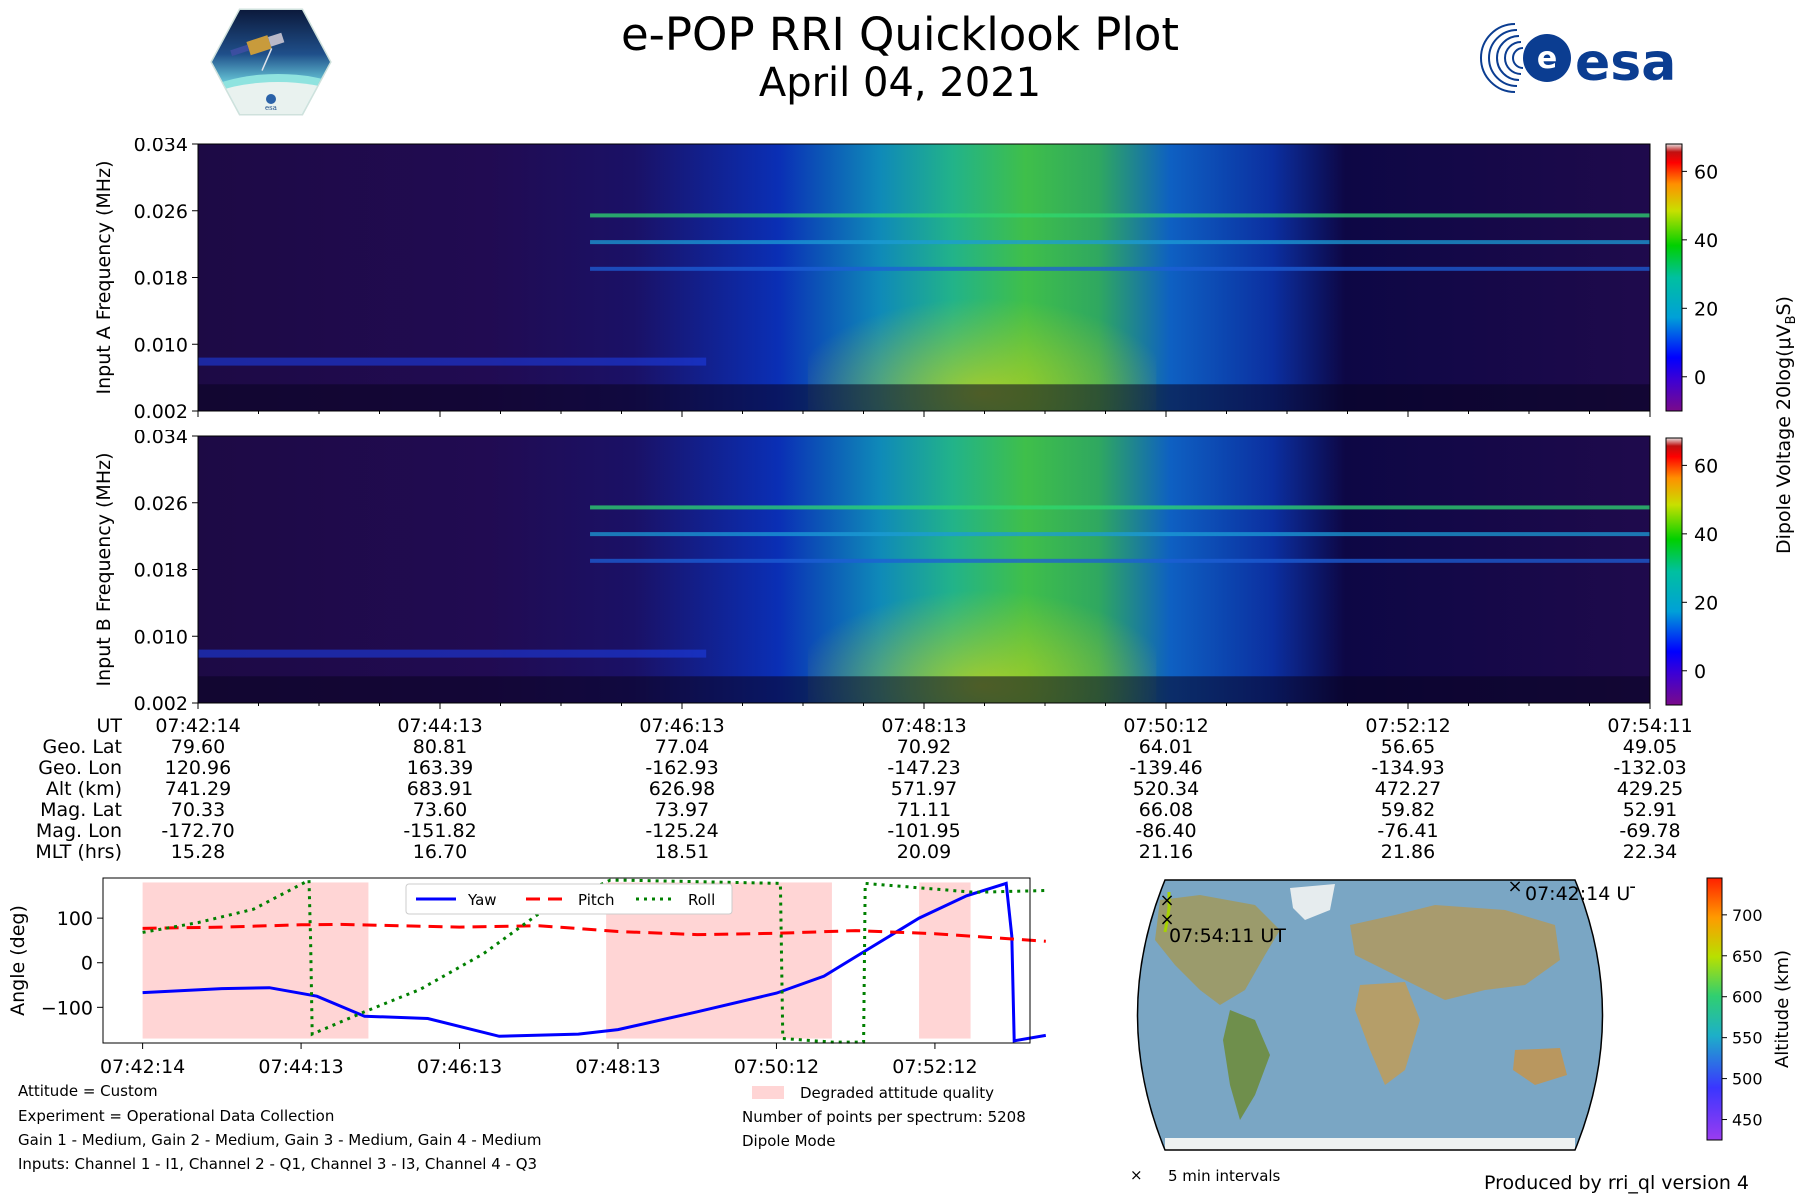 Image resolution: width=1800 pixels, height=1200 pixels. I want to click on x-tick-label: 07:46:13, so click(459, 1067).